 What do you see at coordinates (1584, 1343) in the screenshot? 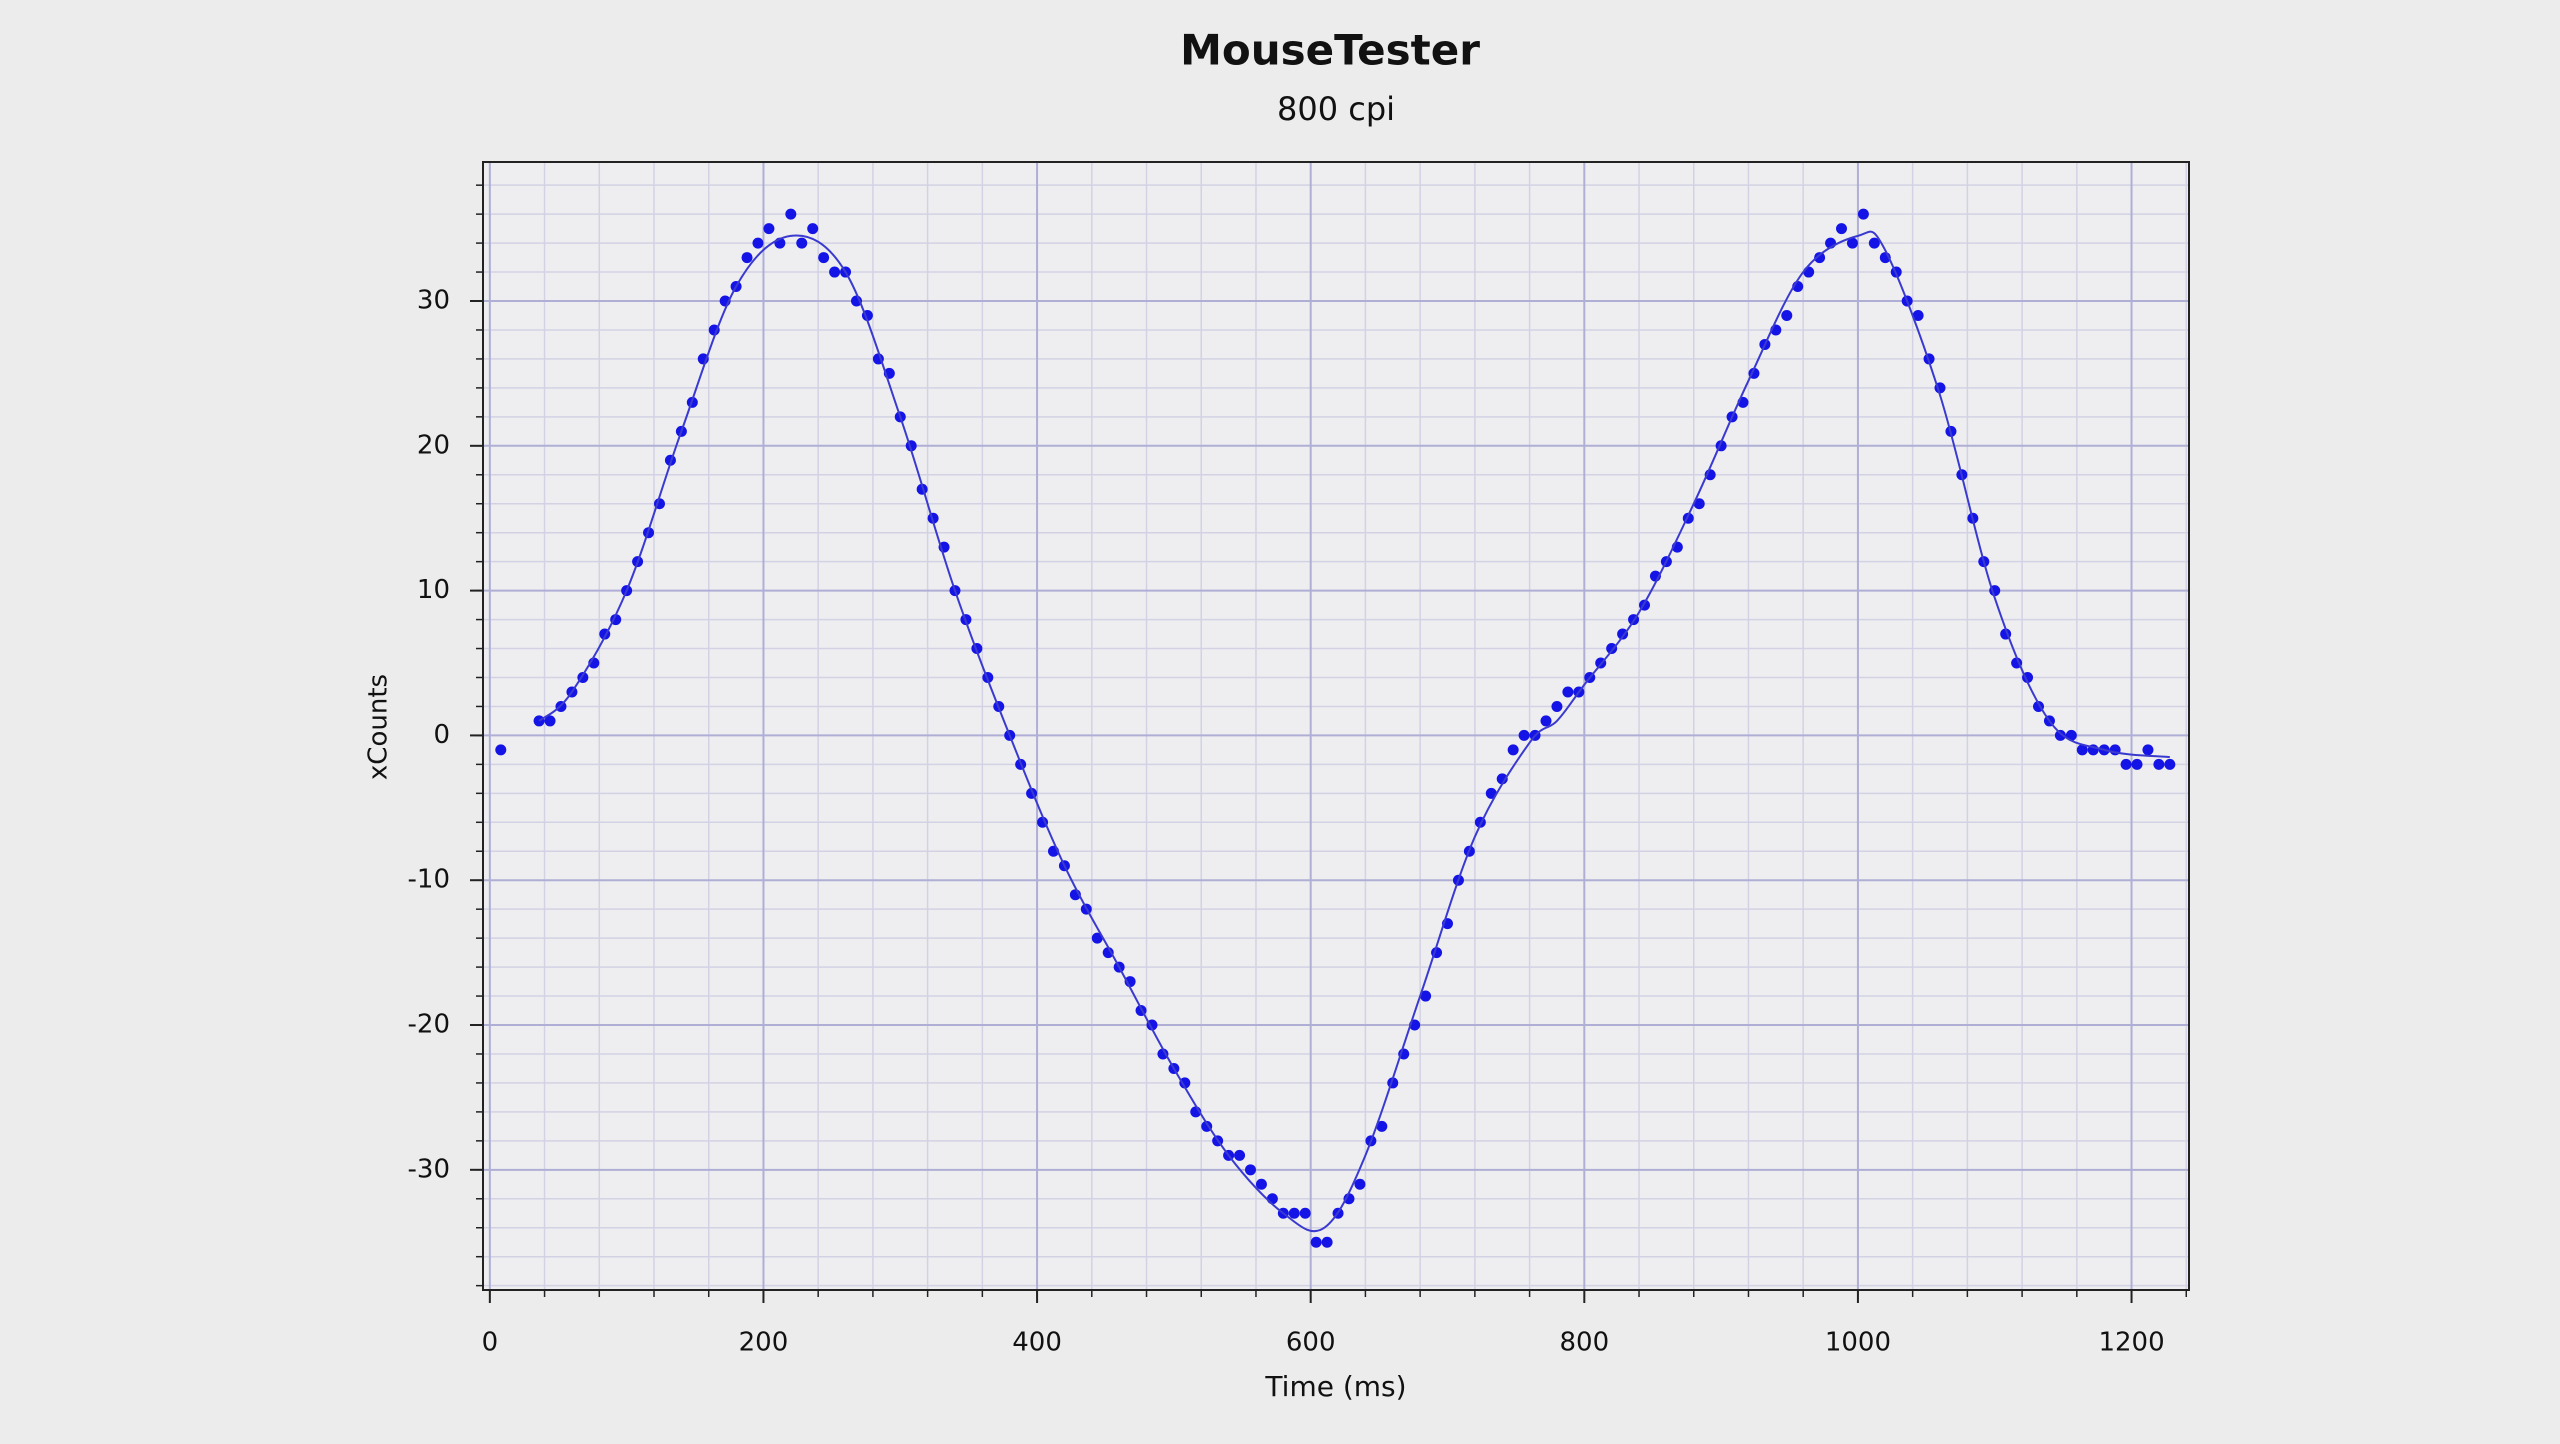
I see `x-tick-label: 800` at bounding box center [1584, 1343].